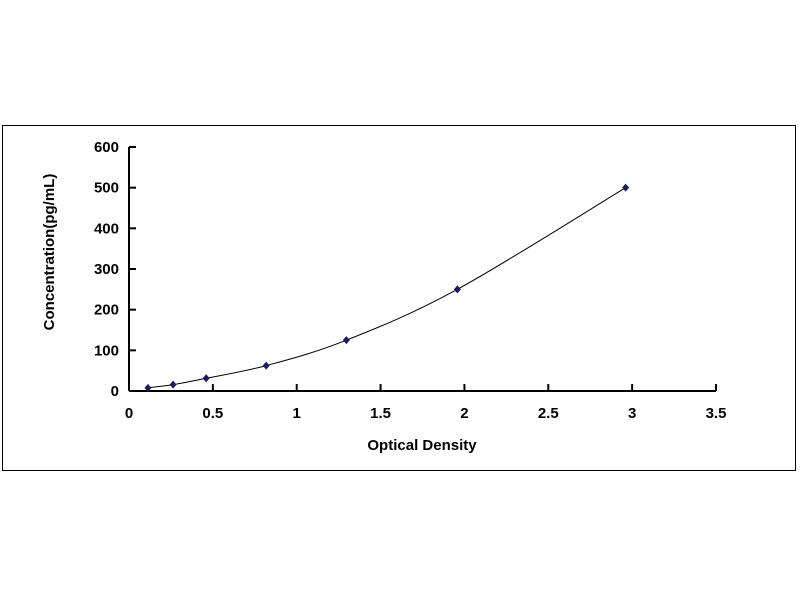 Image resolution: width=800 pixels, height=600 pixels. What do you see at coordinates (716, 413) in the screenshot?
I see `x-tick-label: 3.5` at bounding box center [716, 413].